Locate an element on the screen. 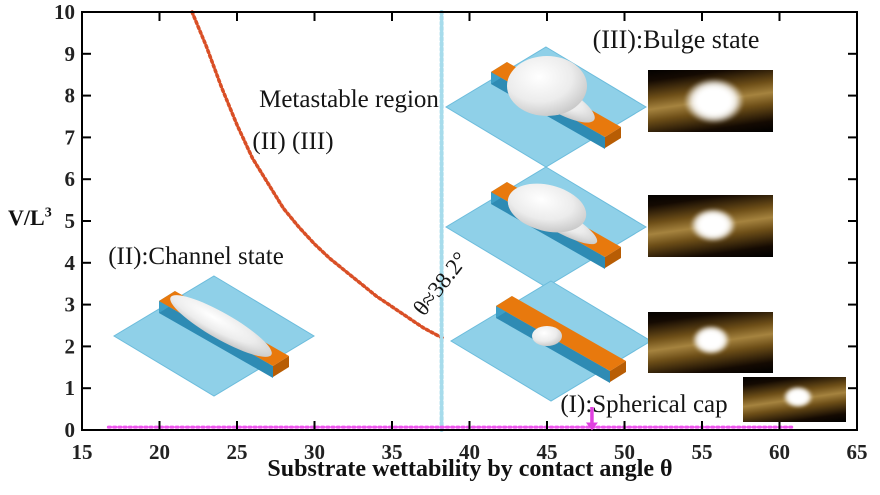 This screenshot has height=495, width=880. svg-text: 30 is located at coordinates (314, 452).